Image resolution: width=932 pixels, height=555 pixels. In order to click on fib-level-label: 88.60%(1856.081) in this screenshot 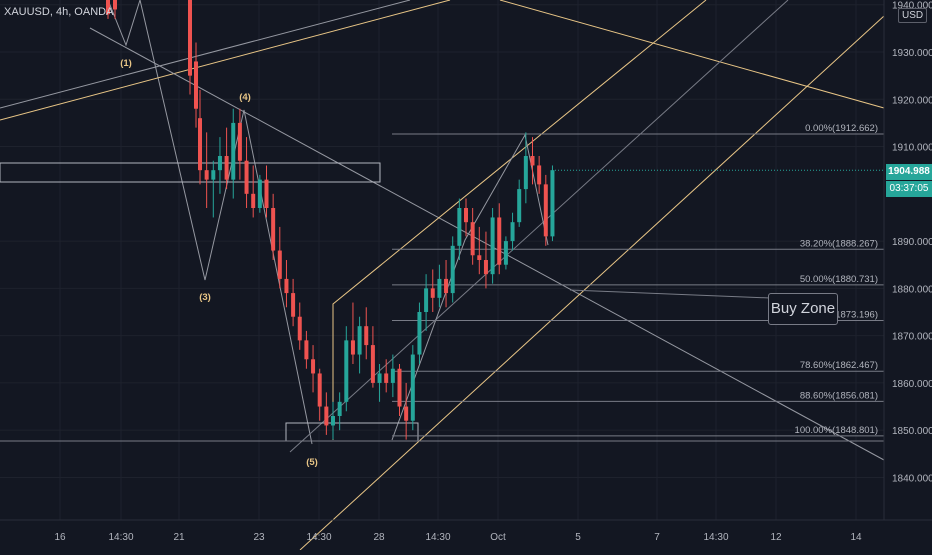, I will do `click(839, 395)`.